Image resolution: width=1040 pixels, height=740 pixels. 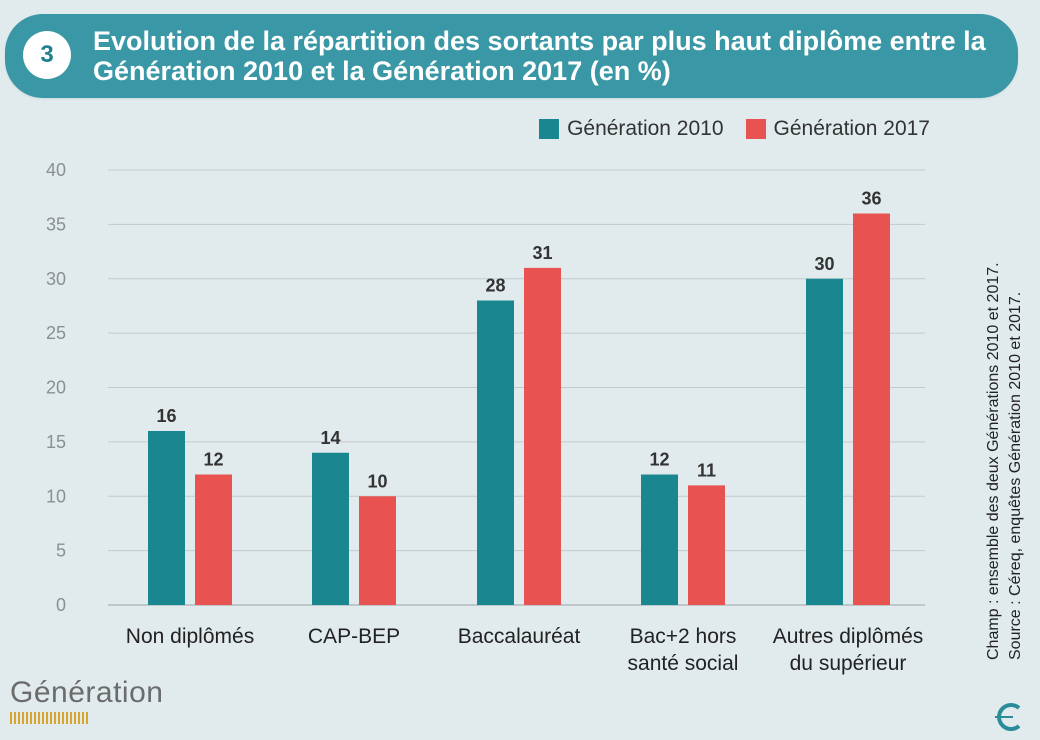 What do you see at coordinates (755, 129) in the screenshot?
I see `legend-swatch-2017` at bounding box center [755, 129].